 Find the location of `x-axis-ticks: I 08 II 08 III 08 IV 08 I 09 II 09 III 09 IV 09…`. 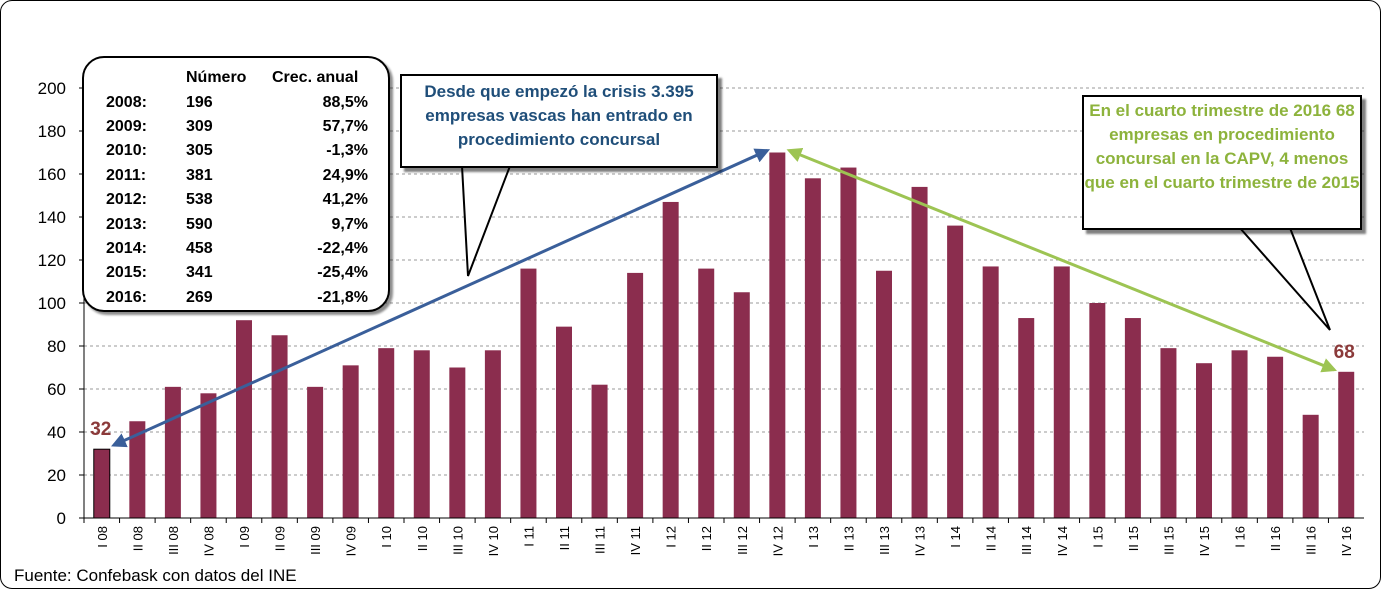

x-axis-ticks: I 08 II 08 III 08 IV 08 I 09 II 09 III 09 IV 09… is located at coordinates (718, 537).